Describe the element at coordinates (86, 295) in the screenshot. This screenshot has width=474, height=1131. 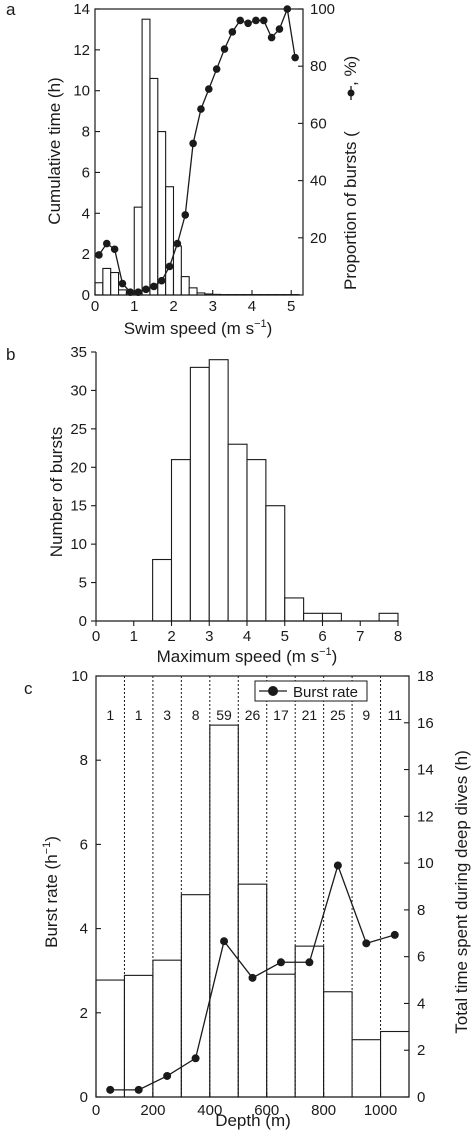
I see `panel-a-y-tick-label-0: 0` at that location.